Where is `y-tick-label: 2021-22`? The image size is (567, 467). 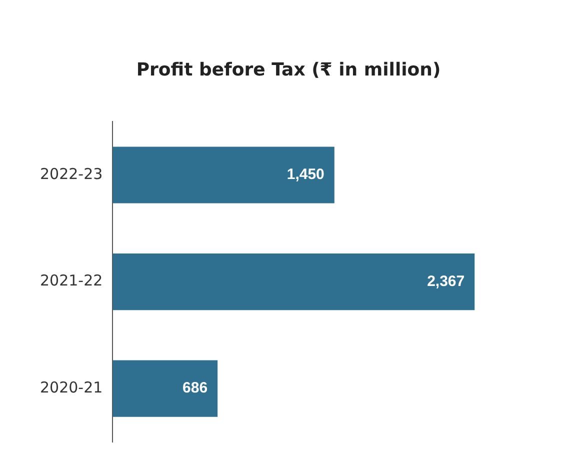
y-tick-label: 2021-22 is located at coordinates (71, 281).